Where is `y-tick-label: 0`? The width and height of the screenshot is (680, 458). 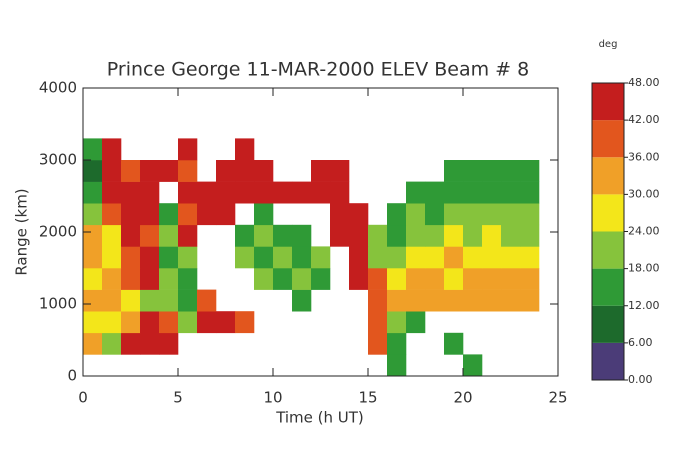
y-tick-label: 0 is located at coordinates (72, 376).